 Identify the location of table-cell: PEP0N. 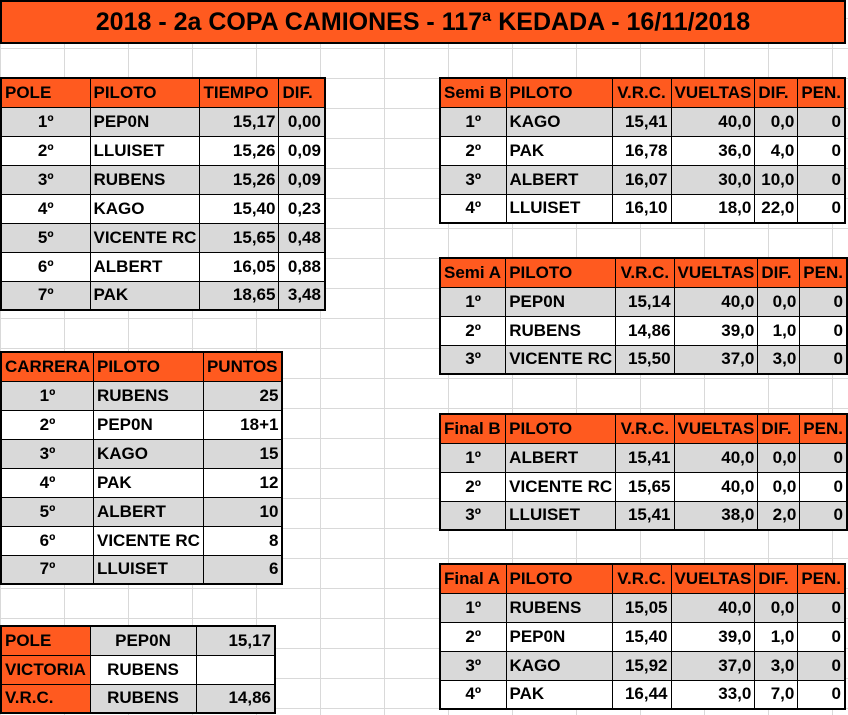
(145, 121).